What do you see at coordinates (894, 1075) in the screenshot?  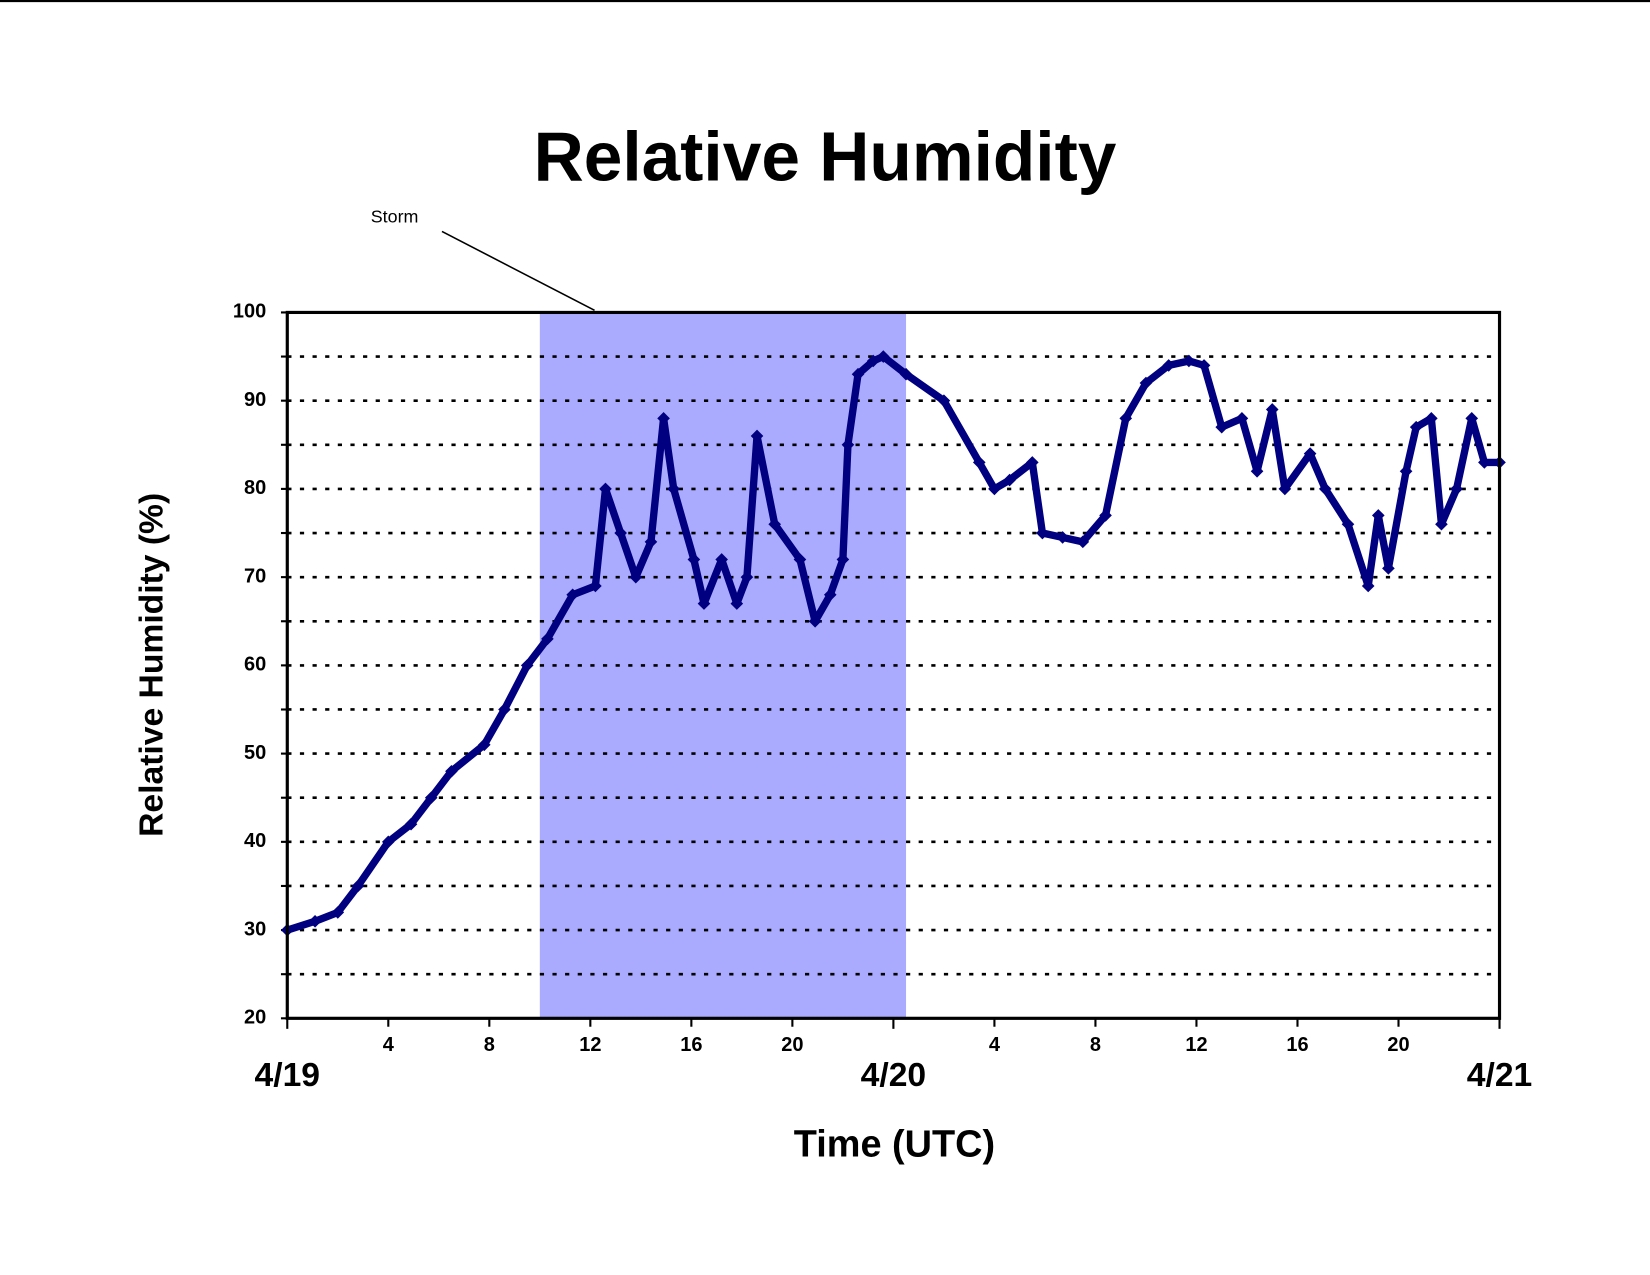 I see `date-tick-label: 4/20` at bounding box center [894, 1075].